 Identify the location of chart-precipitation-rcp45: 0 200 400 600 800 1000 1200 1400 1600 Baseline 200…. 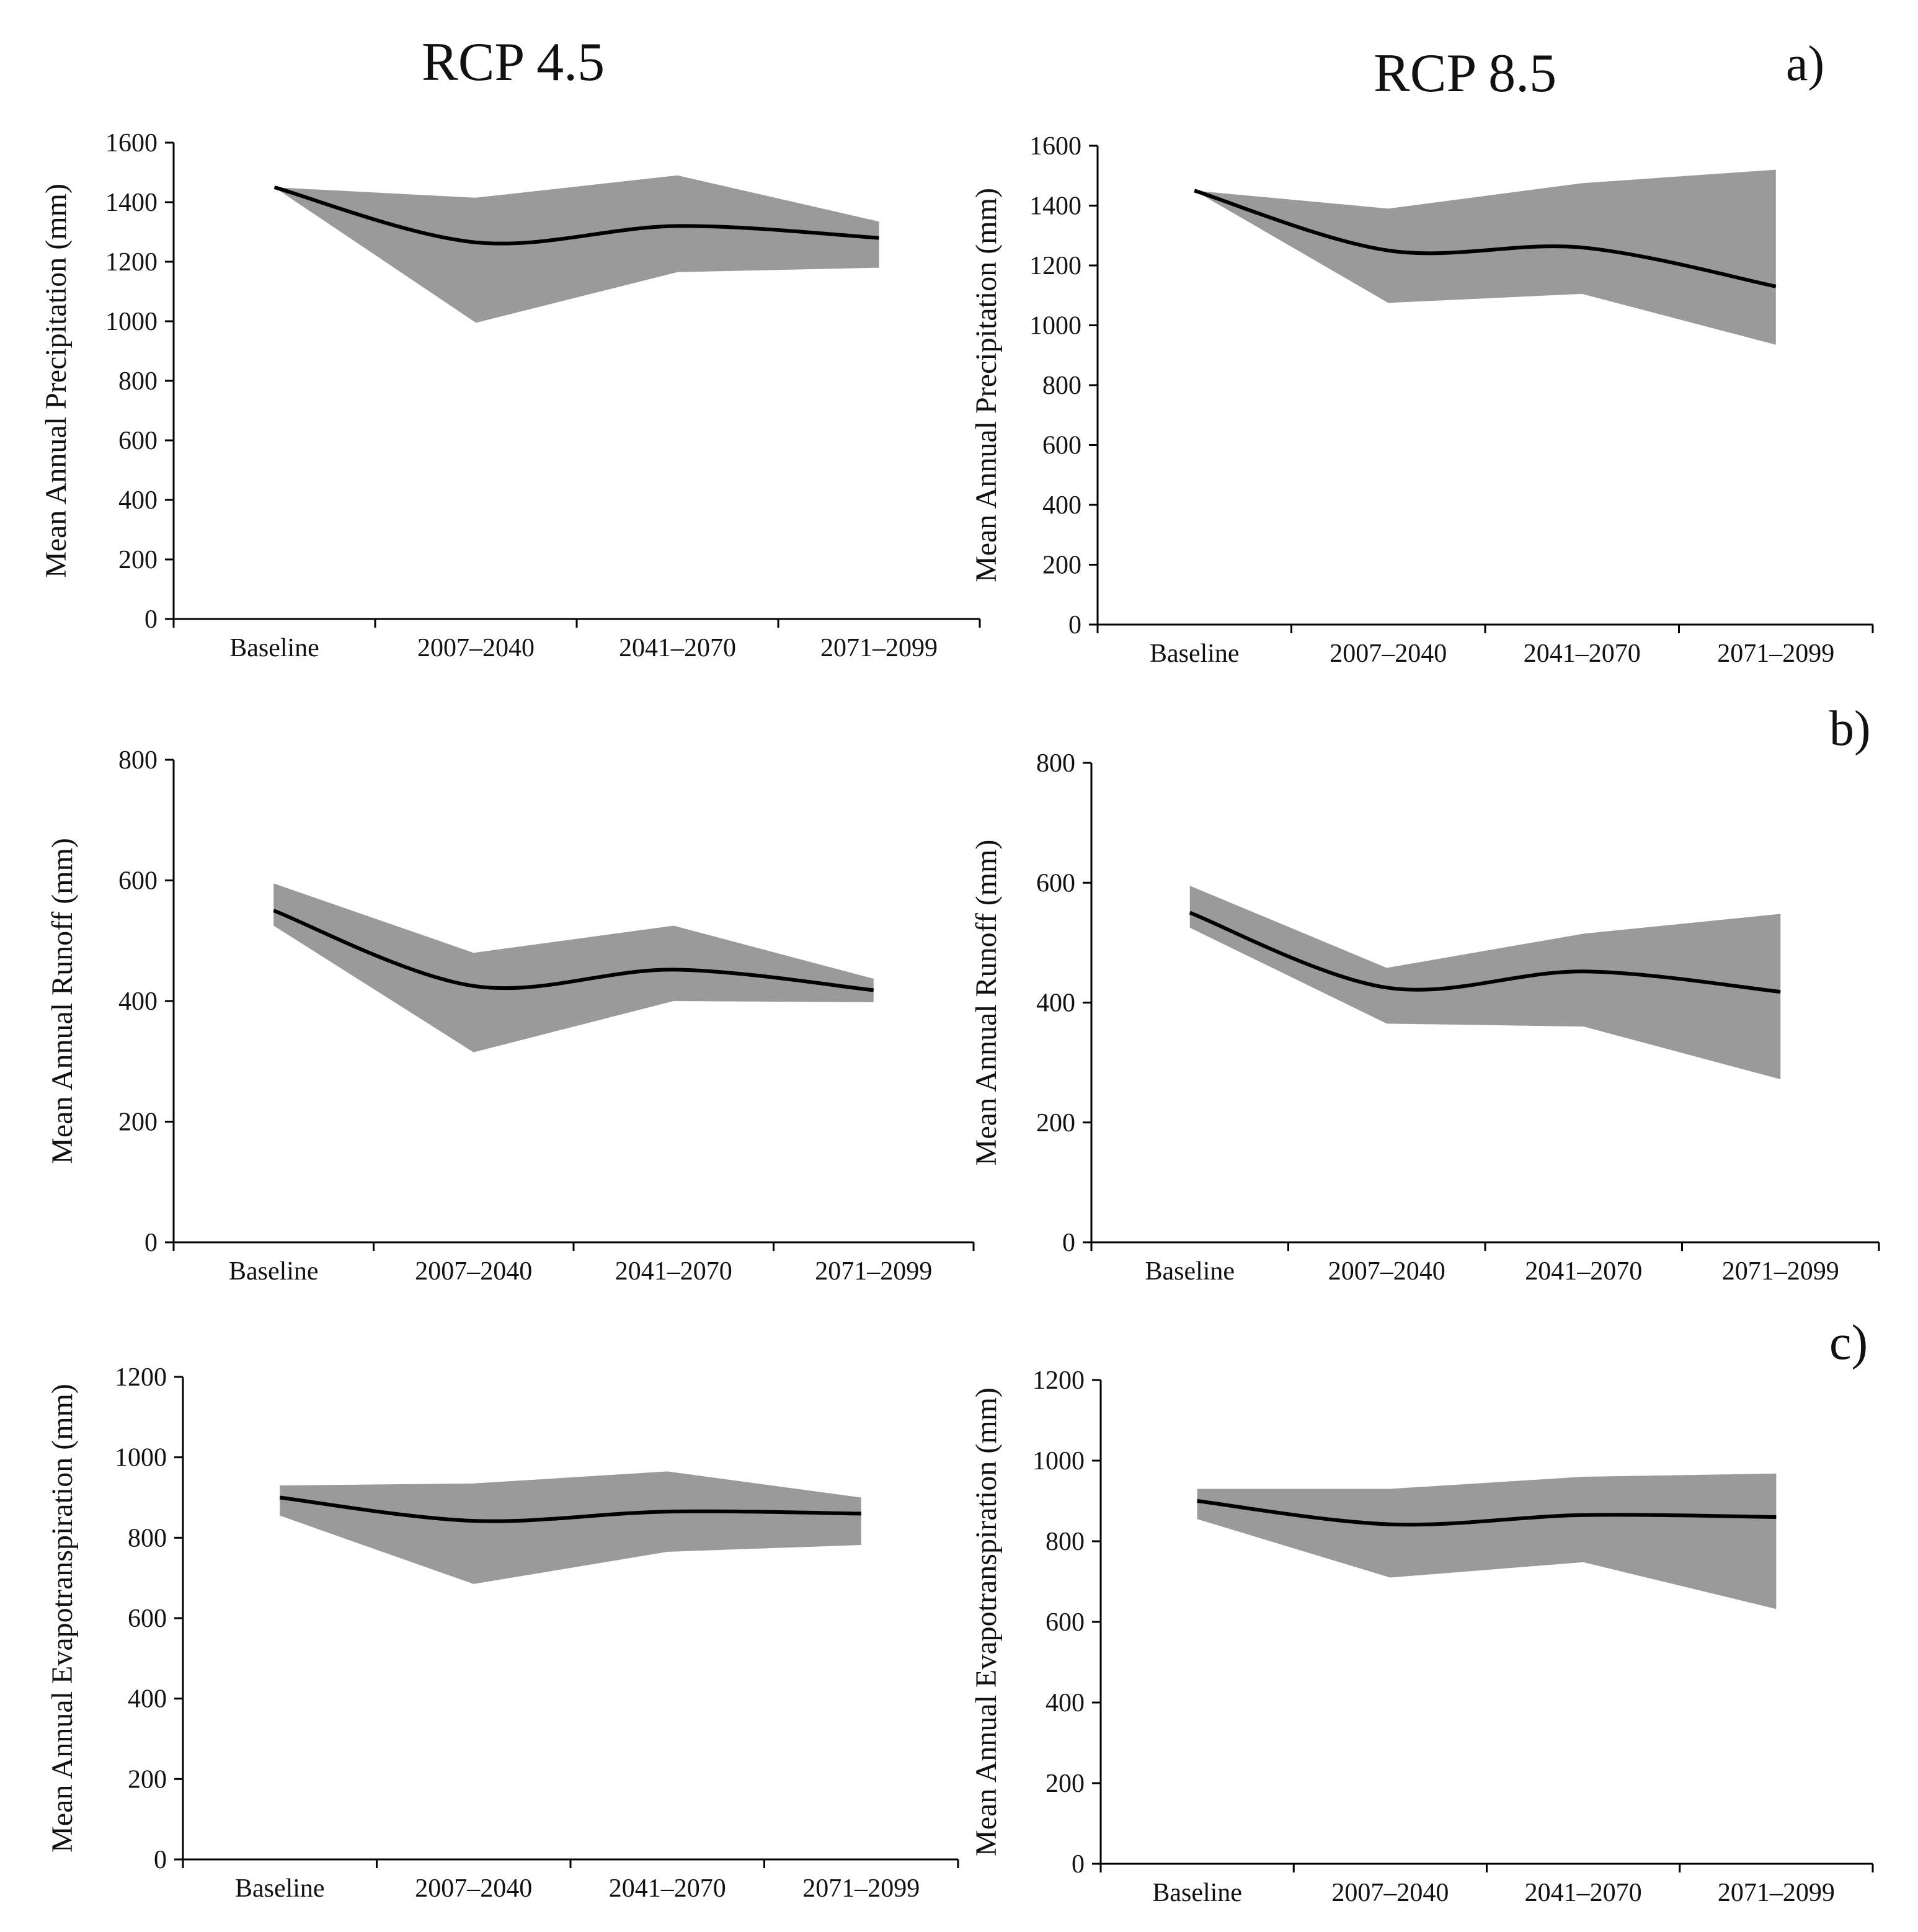
(511, 396).